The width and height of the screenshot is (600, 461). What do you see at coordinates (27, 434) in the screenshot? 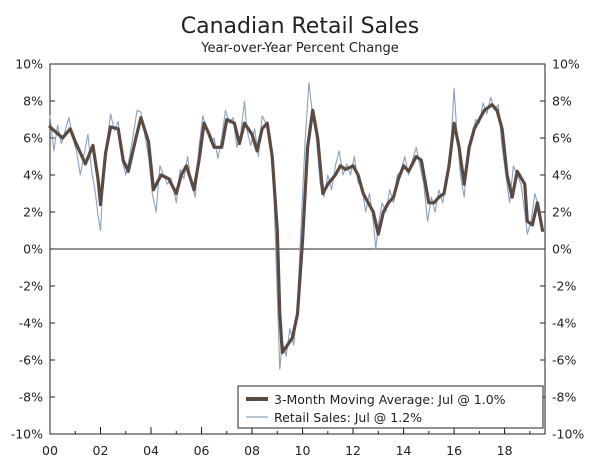
I see `y-tick-label-left: -10%` at bounding box center [27, 434].